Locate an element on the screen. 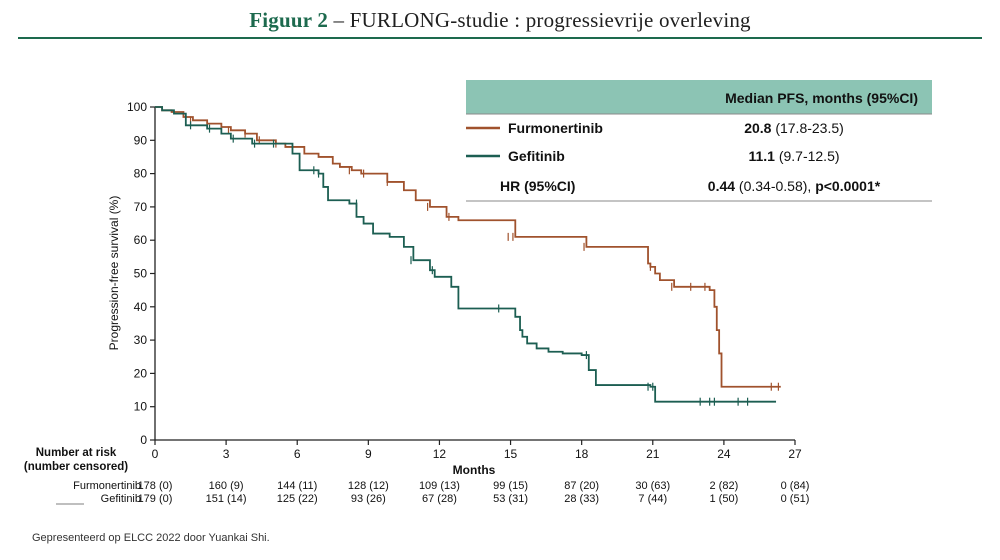 The image size is (1000, 560). x-tick-label: 27 is located at coordinates (795, 454).